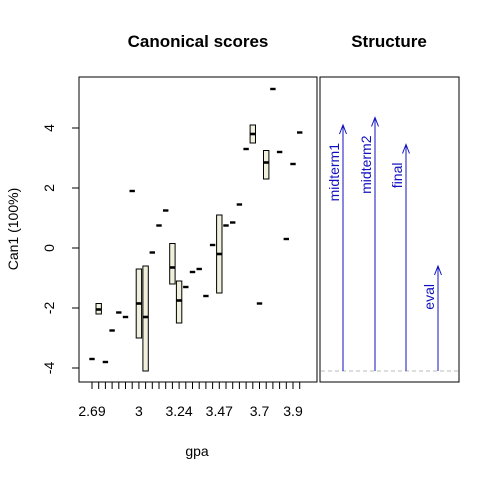 The width and height of the screenshot is (480, 480). I want to click on x-tick-label: 3.7, so click(260, 411).